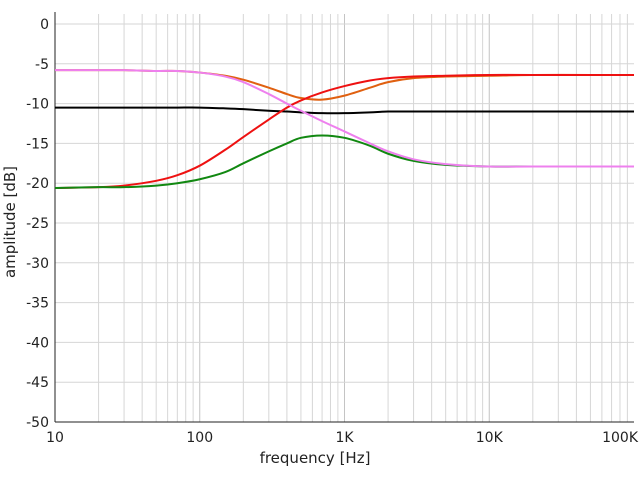 This screenshot has width=640, height=480. What do you see at coordinates (55, 438) in the screenshot?
I see `x-tick-label: 10` at bounding box center [55, 438].